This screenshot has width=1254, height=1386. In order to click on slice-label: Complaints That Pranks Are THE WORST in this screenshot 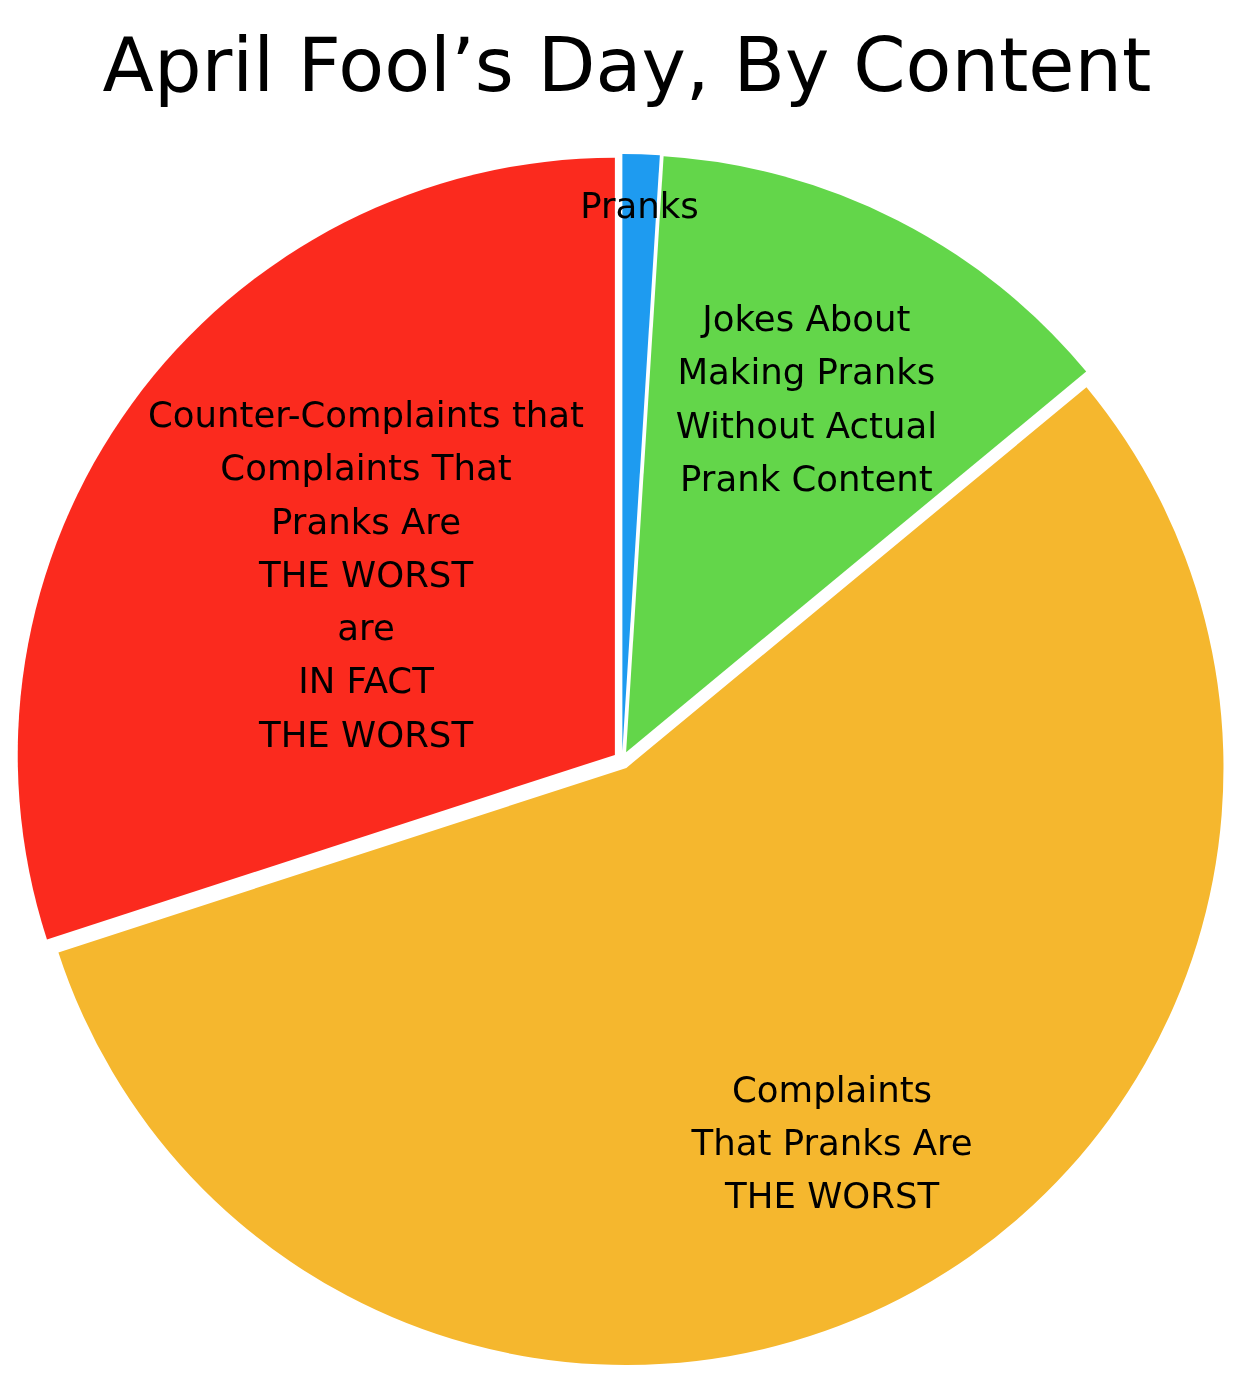, I will do `click(831, 1142)`.